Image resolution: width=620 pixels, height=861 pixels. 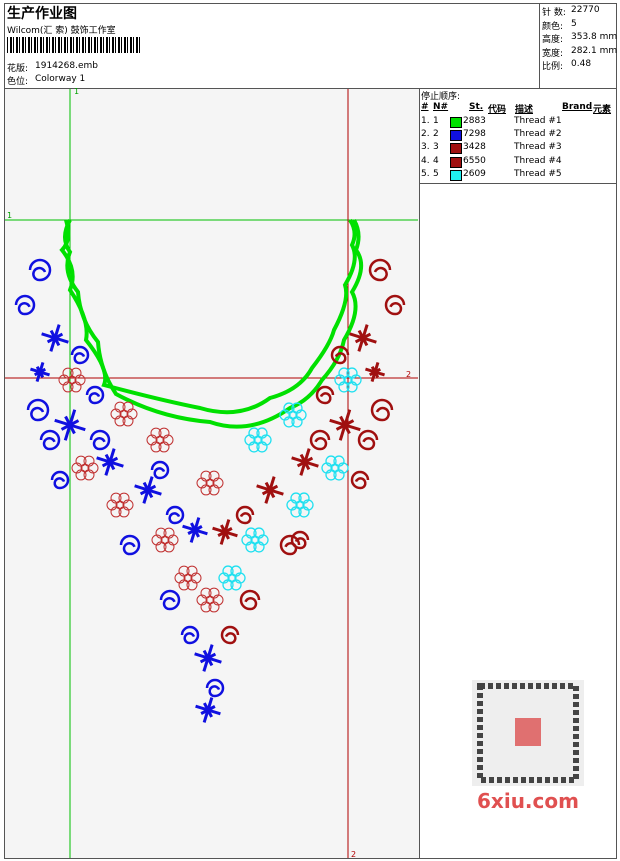 What do you see at coordinates (538, 121) in the screenshot?
I see `thread-description: Thread #1` at bounding box center [538, 121].